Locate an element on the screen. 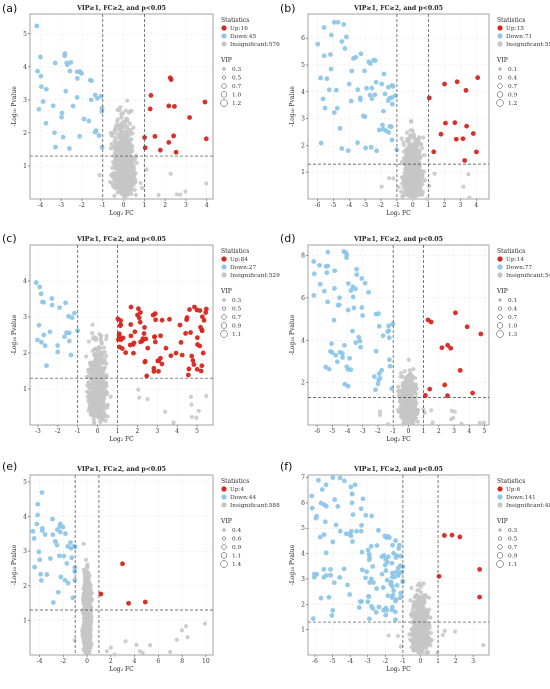 This screenshot has height=689, width=550. panel-label: (c) is located at coordinates (9, 238).